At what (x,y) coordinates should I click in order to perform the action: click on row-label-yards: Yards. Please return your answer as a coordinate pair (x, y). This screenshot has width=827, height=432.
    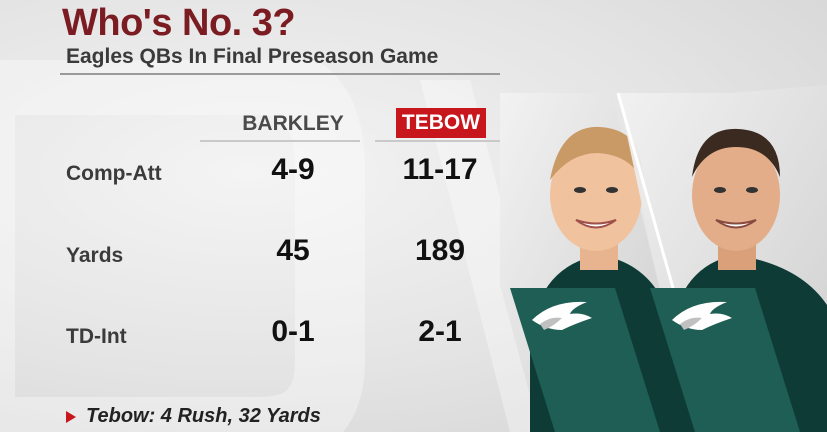
    Looking at the image, I should click on (95, 255).